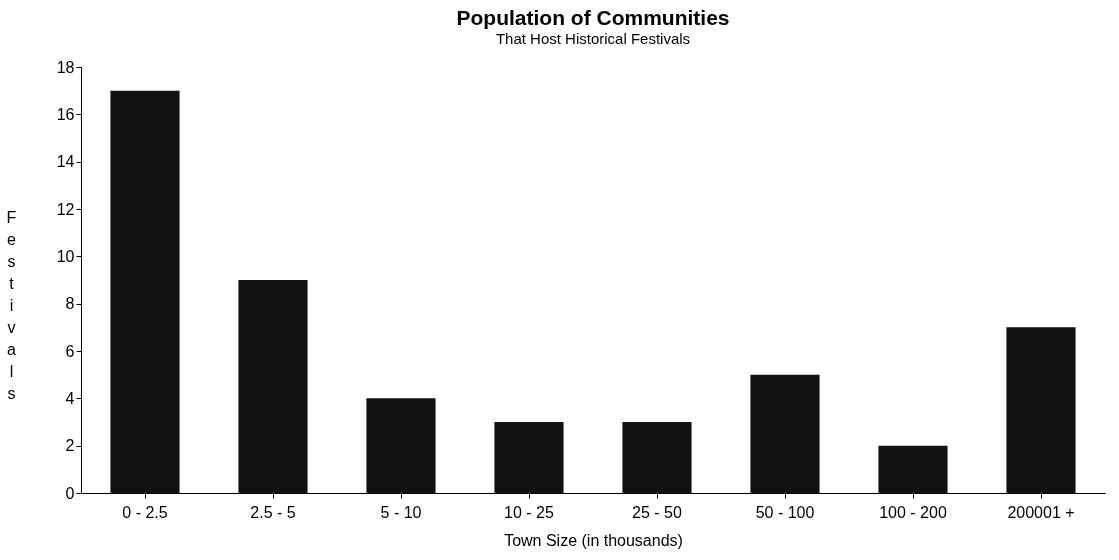 The image size is (1119, 560). What do you see at coordinates (70, 351) in the screenshot?
I see `y-tick-label: 6` at bounding box center [70, 351].